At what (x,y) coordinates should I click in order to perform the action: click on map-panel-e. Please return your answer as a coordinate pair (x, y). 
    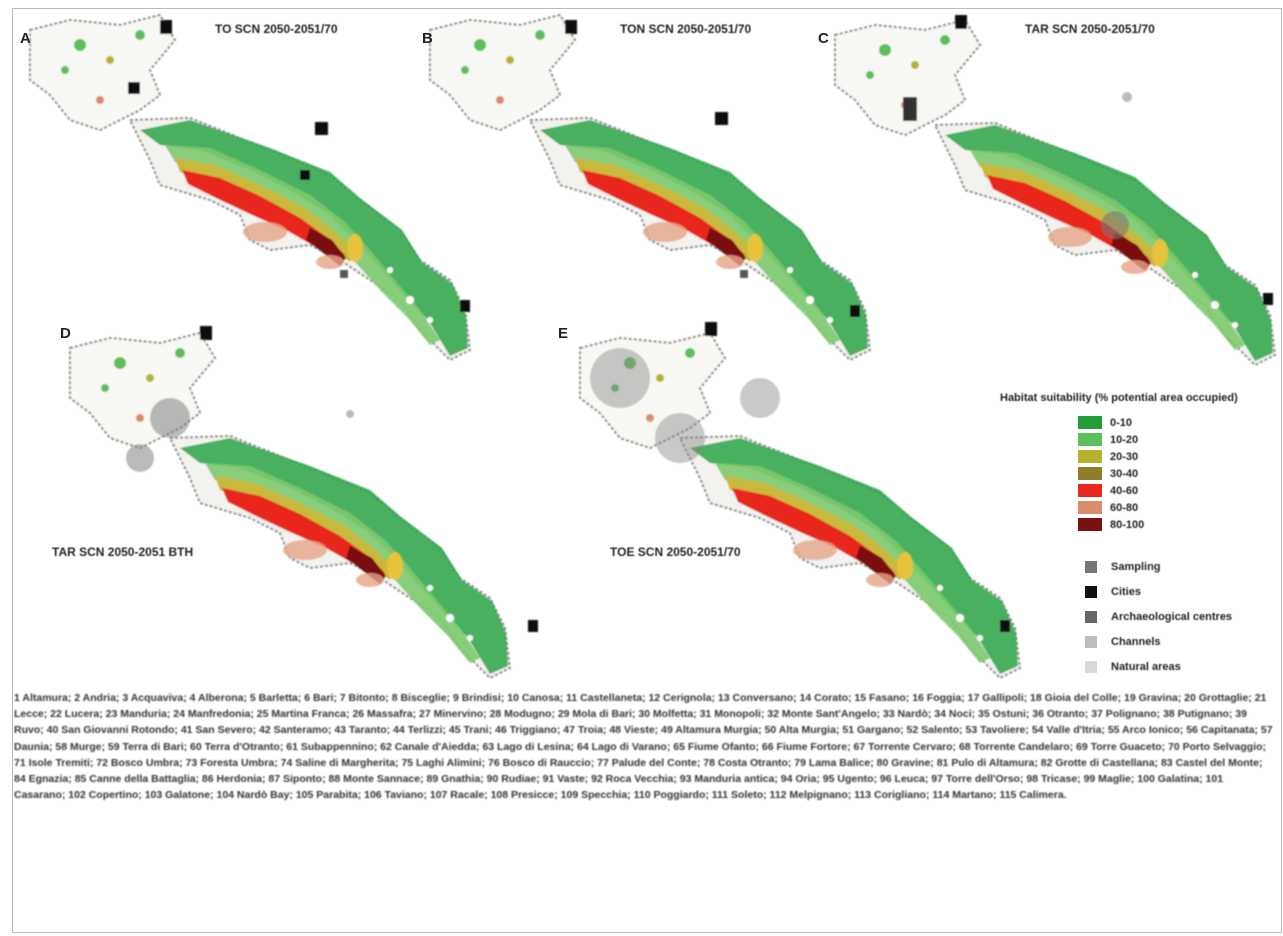
    Looking at the image, I should click on (800, 500).